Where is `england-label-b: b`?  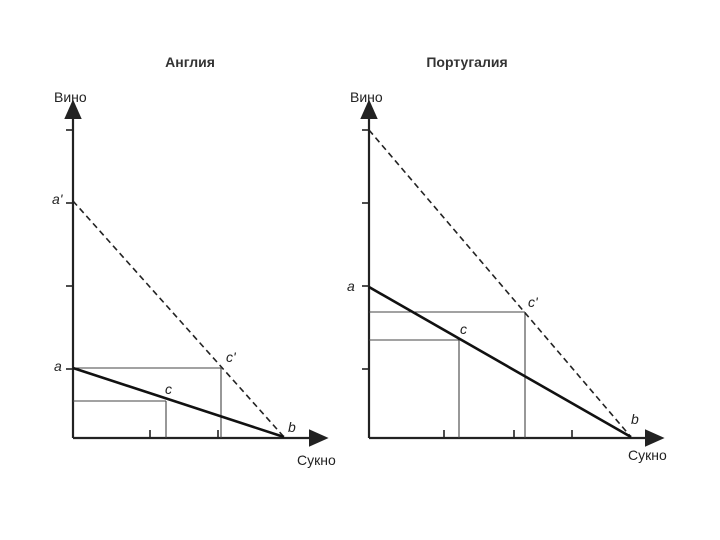 england-label-b: b is located at coordinates (292, 427).